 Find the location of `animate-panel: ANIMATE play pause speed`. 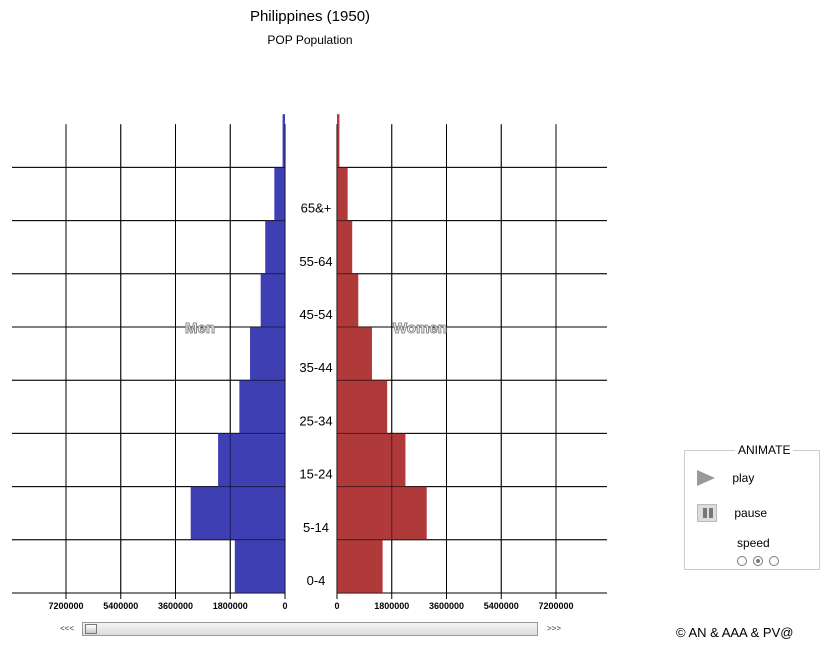

animate-panel: ANIMATE play pause speed is located at coordinates (752, 507).